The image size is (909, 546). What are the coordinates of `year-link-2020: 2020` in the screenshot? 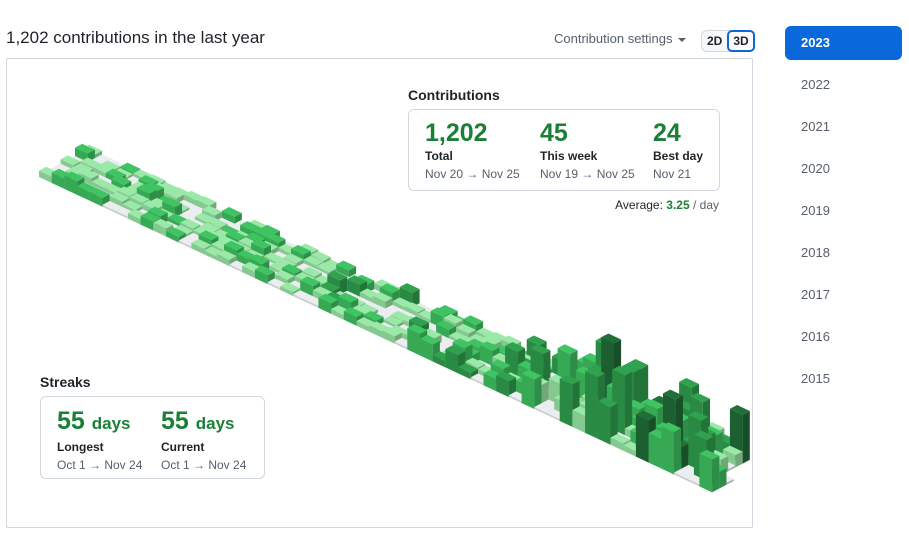 It's located at (815, 168).